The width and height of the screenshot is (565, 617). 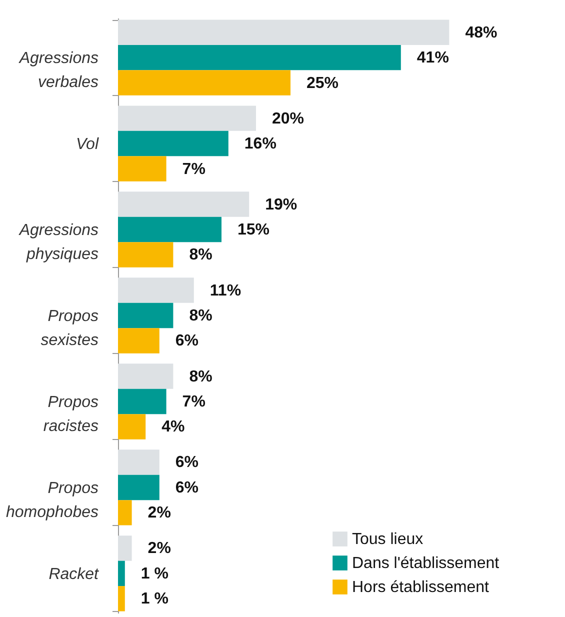 What do you see at coordinates (426, 563) in the screenshot?
I see `legend-label: Dans l'établissement` at bounding box center [426, 563].